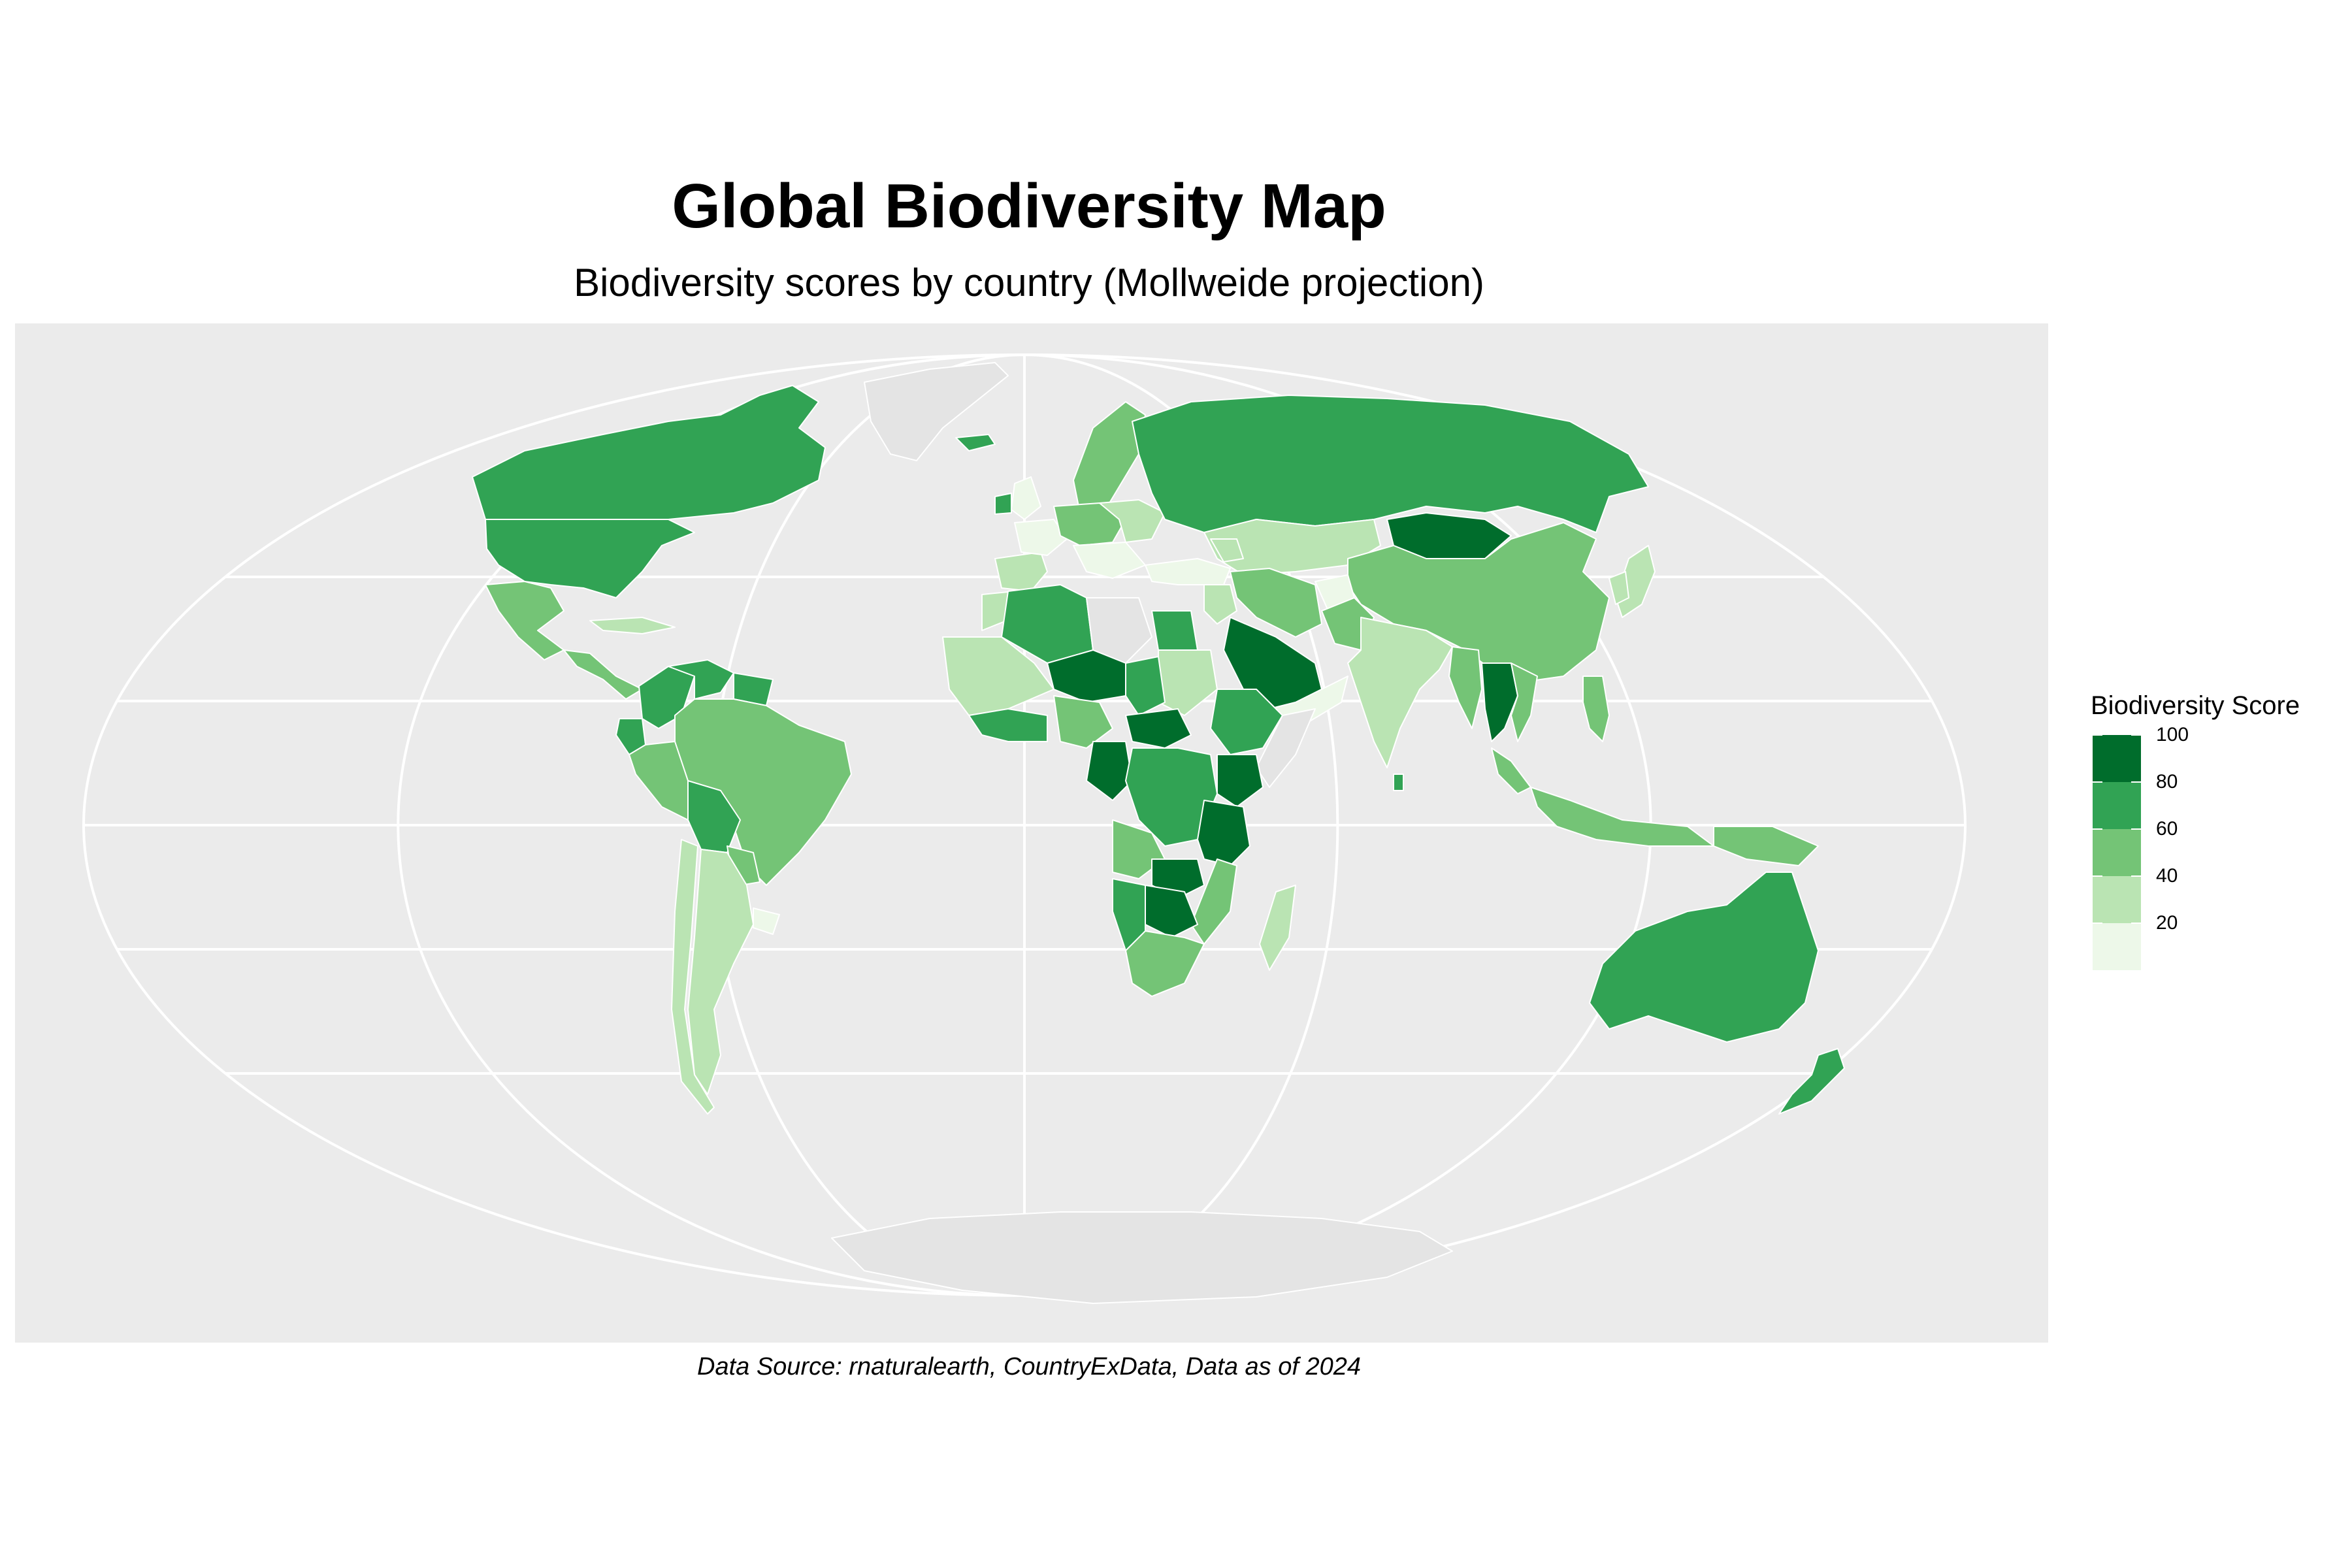 This screenshot has width=2352, height=1568. Describe the element at coordinates (524, 621) in the screenshot. I see `country-mexico: Mexico` at that location.